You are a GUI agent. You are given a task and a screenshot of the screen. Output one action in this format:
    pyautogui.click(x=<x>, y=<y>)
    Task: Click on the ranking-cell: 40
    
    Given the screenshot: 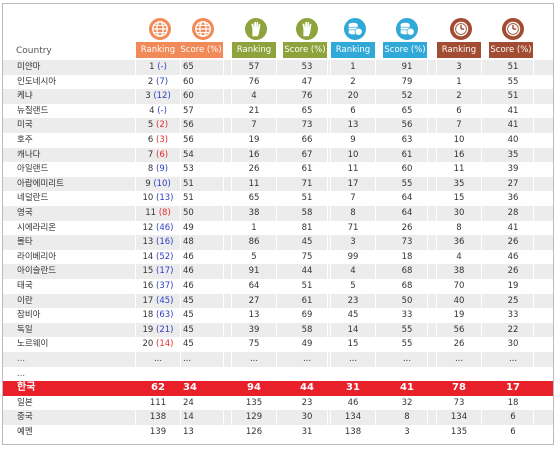 What is the action you would take?
    pyautogui.click(x=459, y=300)
    